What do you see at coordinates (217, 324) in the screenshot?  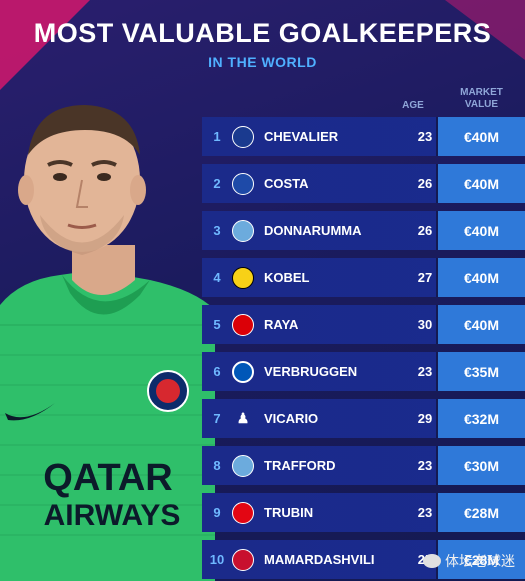 I see `rank-number: 5` at bounding box center [217, 324].